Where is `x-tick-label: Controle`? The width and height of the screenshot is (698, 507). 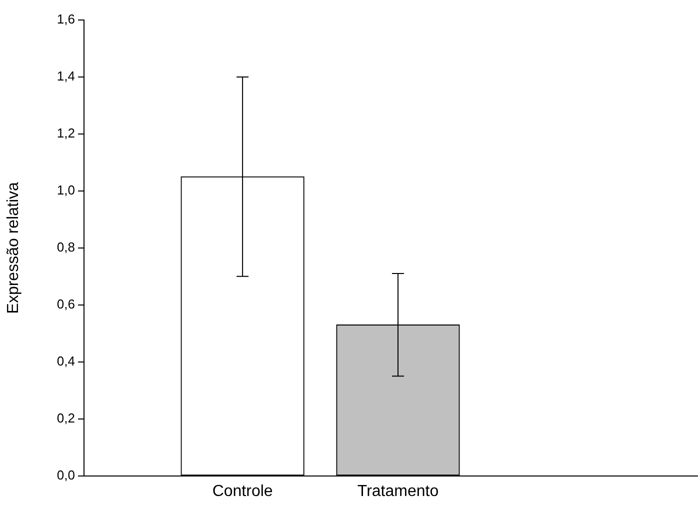 x-tick-label: Controle is located at coordinates (242, 491).